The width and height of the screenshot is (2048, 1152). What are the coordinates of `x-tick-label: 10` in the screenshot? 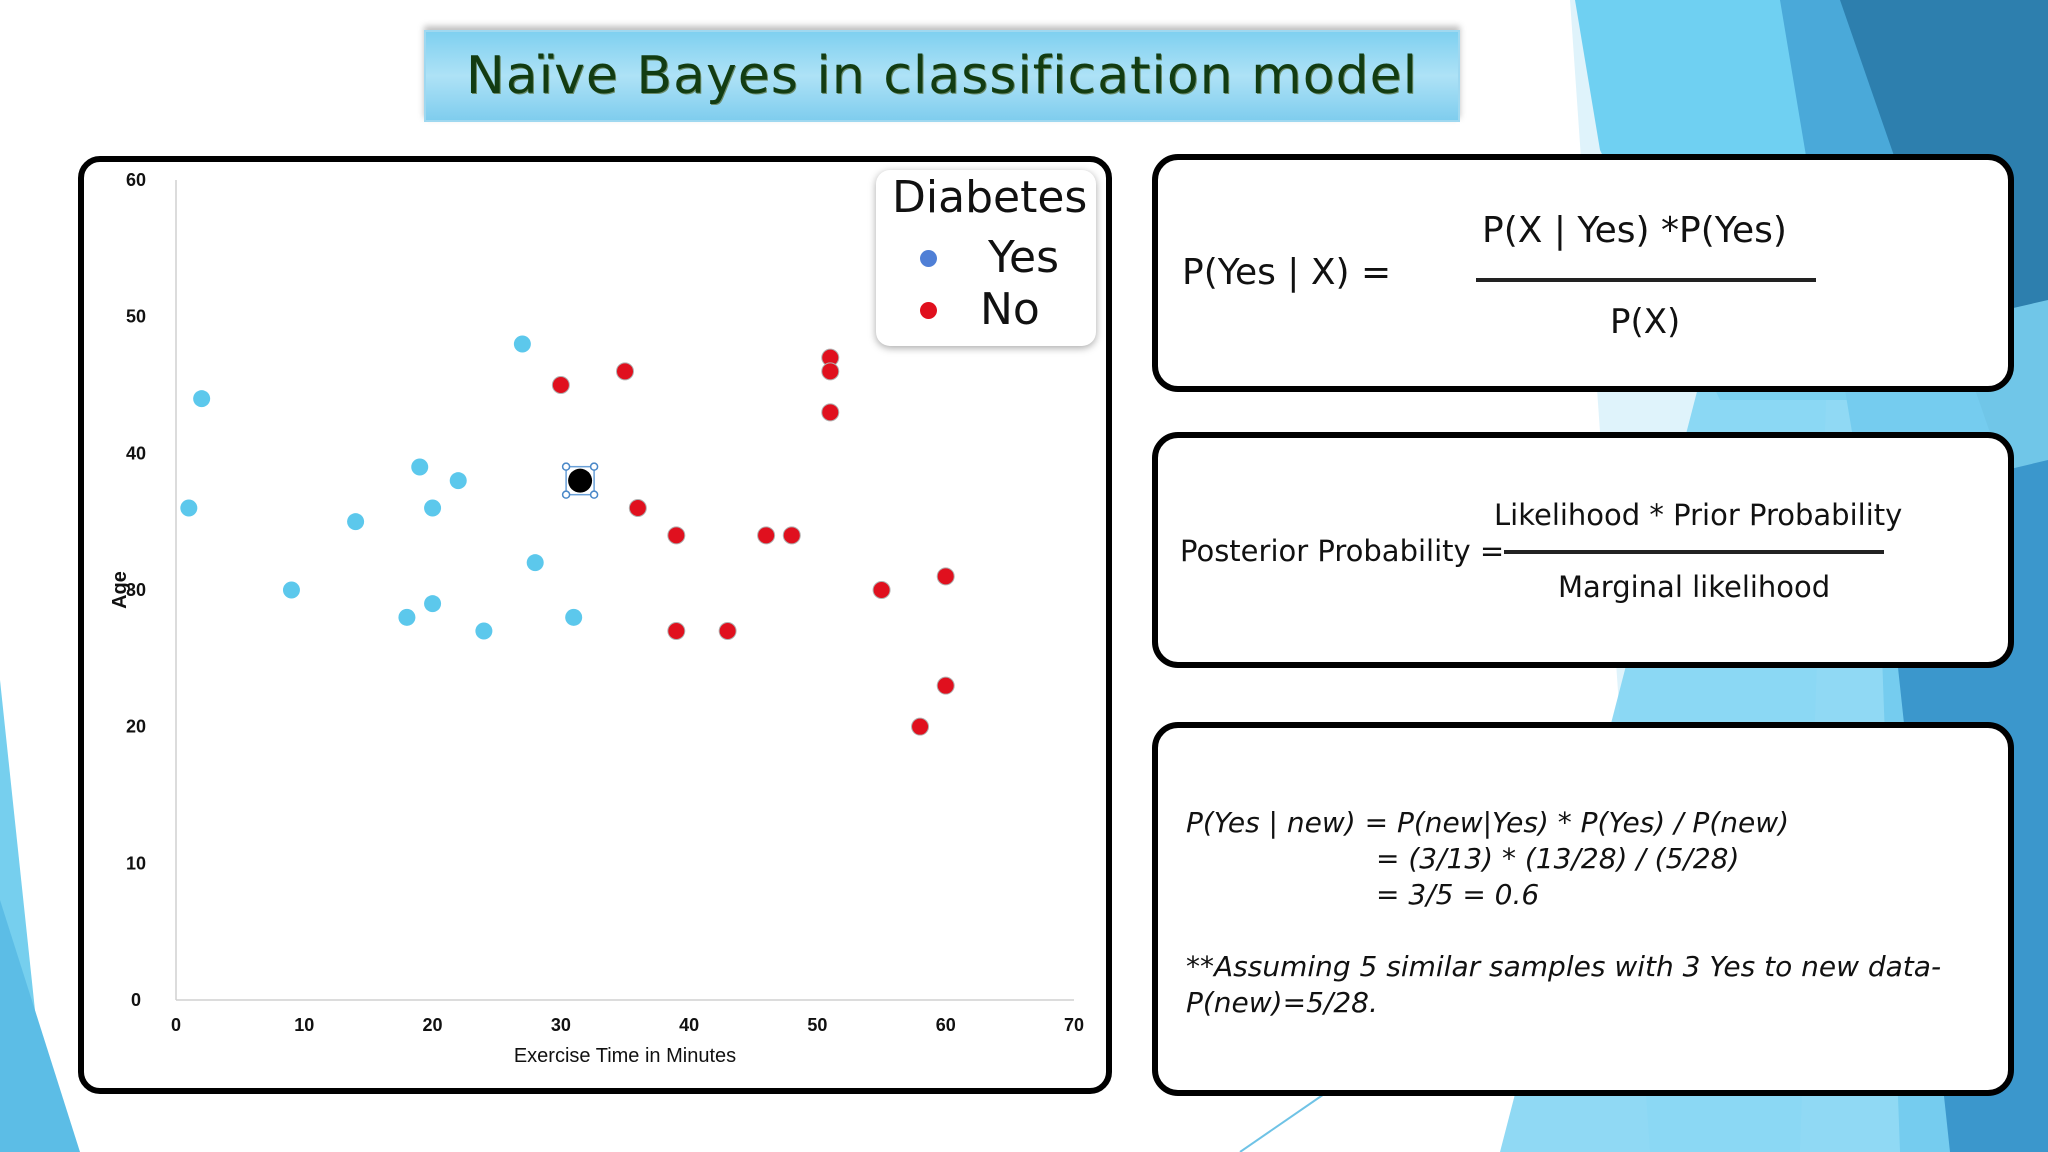 It's located at (304, 1025).